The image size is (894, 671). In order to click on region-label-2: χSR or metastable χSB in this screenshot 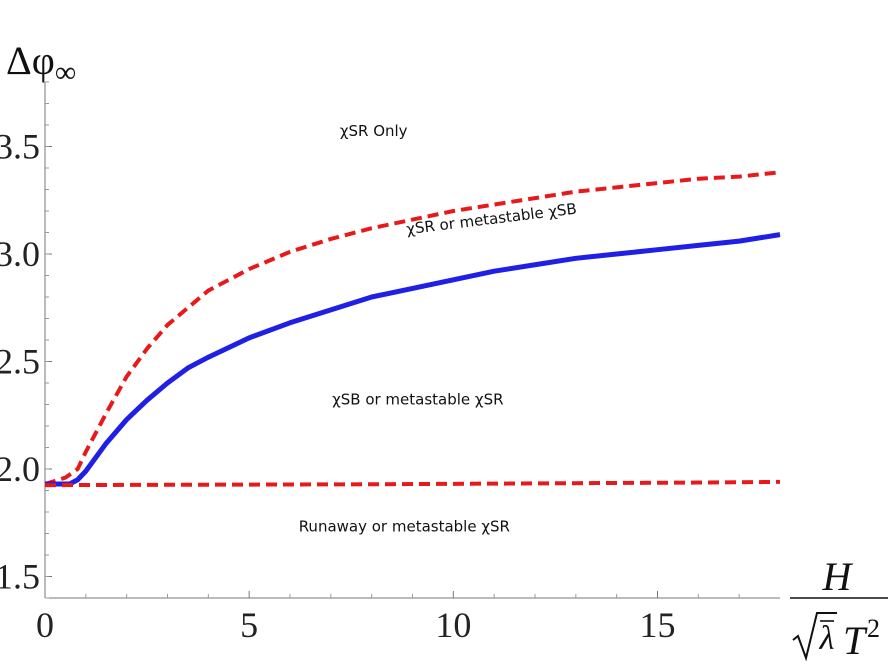, I will do `click(491, 219)`.